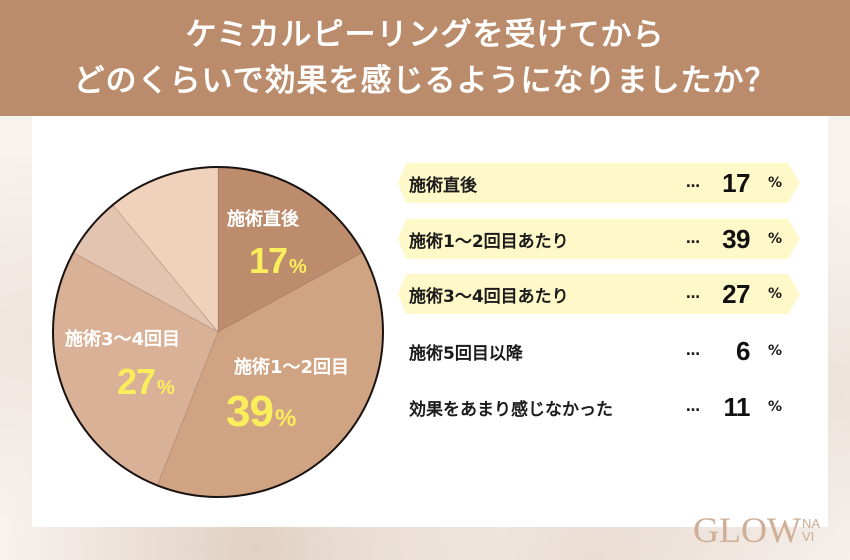 Image resolution: width=850 pixels, height=560 pixels. Describe the element at coordinates (292, 367) in the screenshot. I see `pie-label-1-2: 施術1〜2回目` at that location.